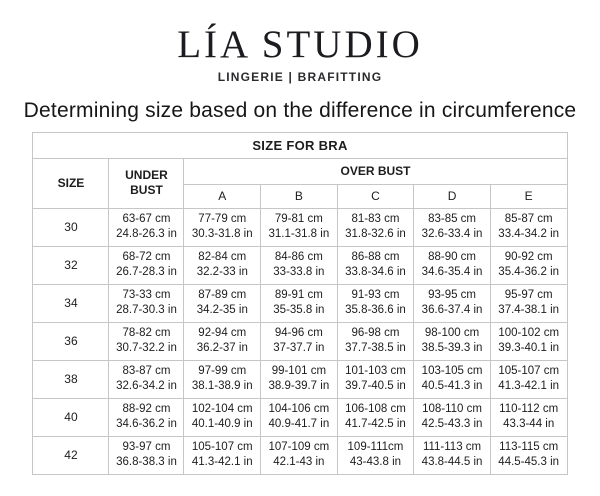 This screenshot has width=600, height=496. I want to click on brand-logo: LÍA STUDIO, so click(300, 44).